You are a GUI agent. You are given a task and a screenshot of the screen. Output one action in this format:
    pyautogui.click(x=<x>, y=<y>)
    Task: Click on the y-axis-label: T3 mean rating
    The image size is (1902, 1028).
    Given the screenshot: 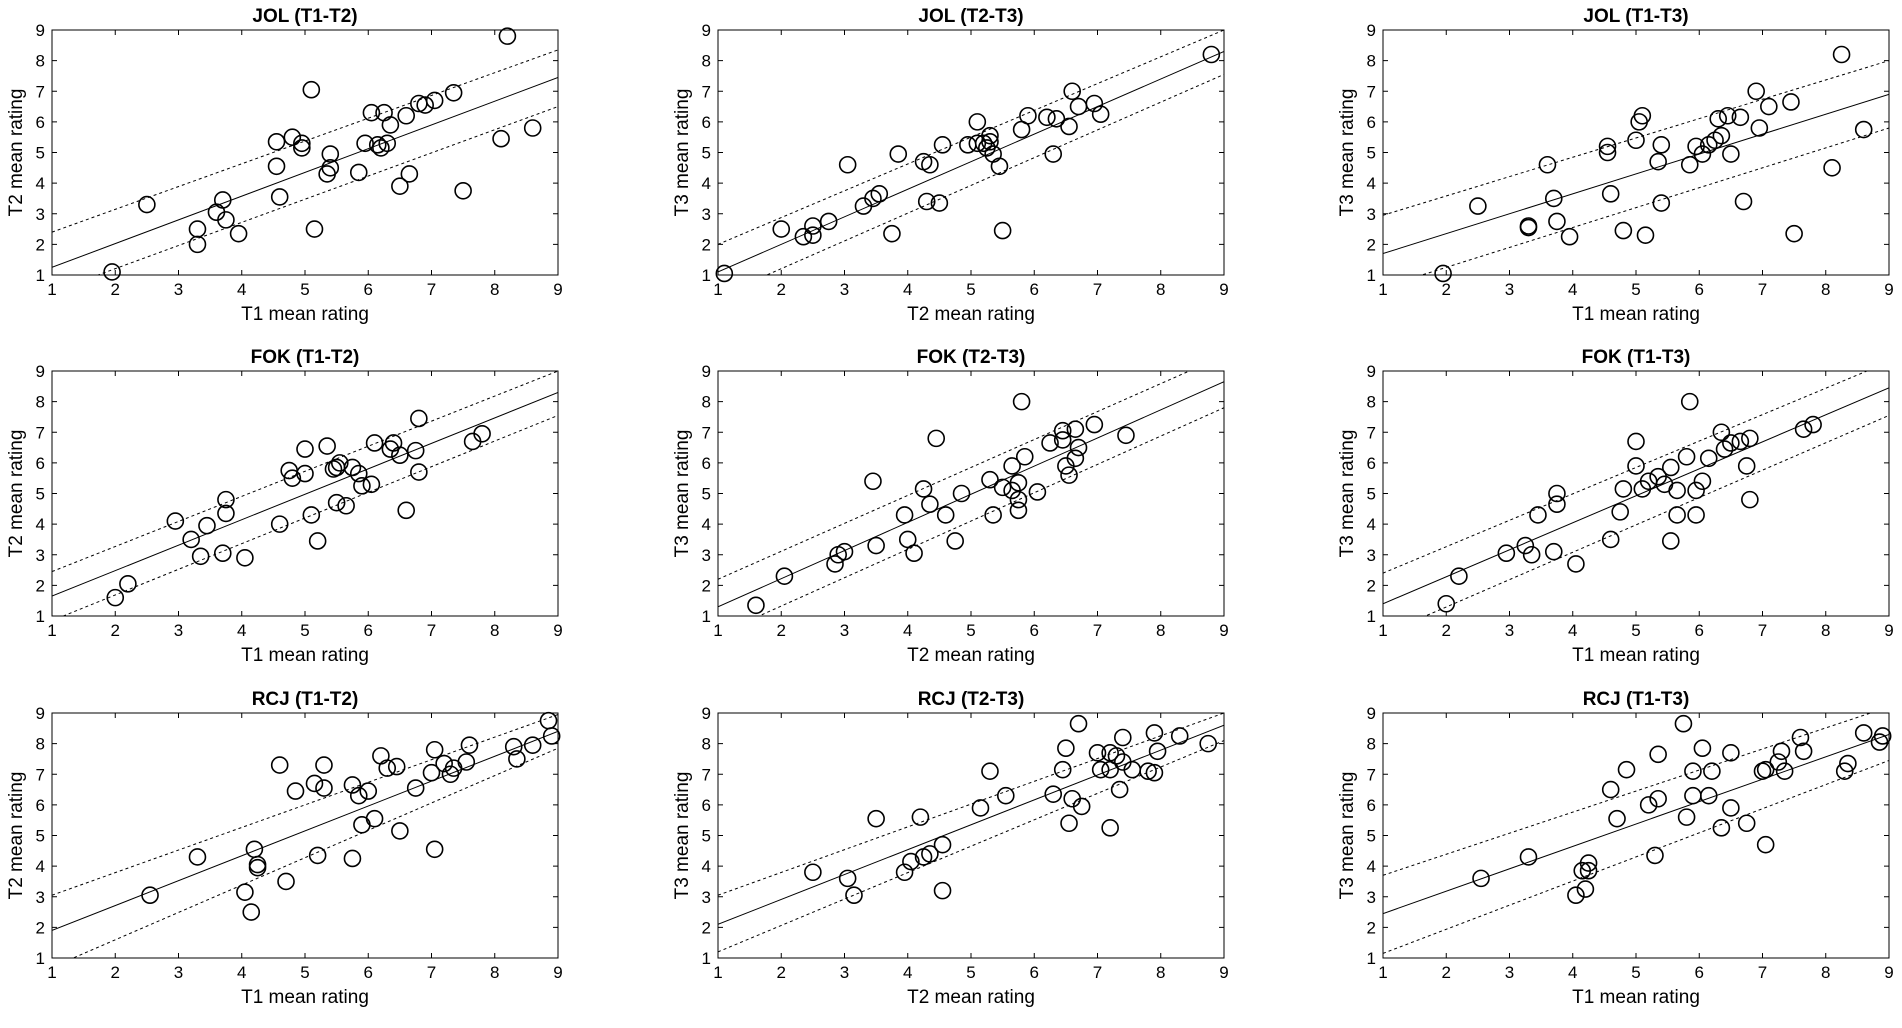 What is the action you would take?
    pyautogui.click(x=1347, y=494)
    